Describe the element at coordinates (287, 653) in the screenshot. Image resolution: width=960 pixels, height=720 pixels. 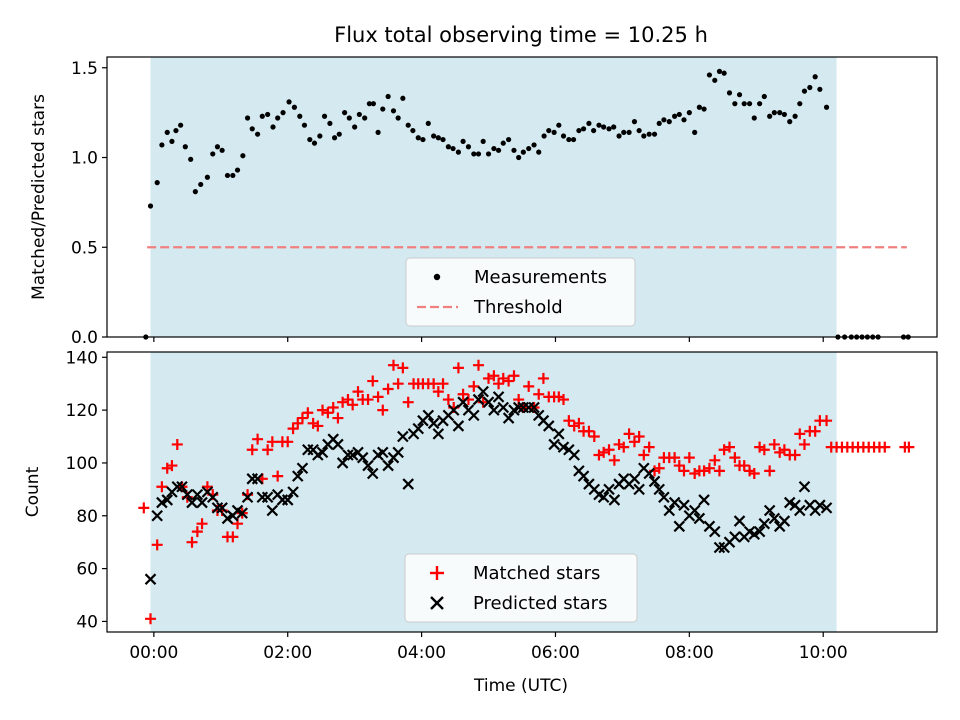
I see `x-tick-label: 02:00` at that location.